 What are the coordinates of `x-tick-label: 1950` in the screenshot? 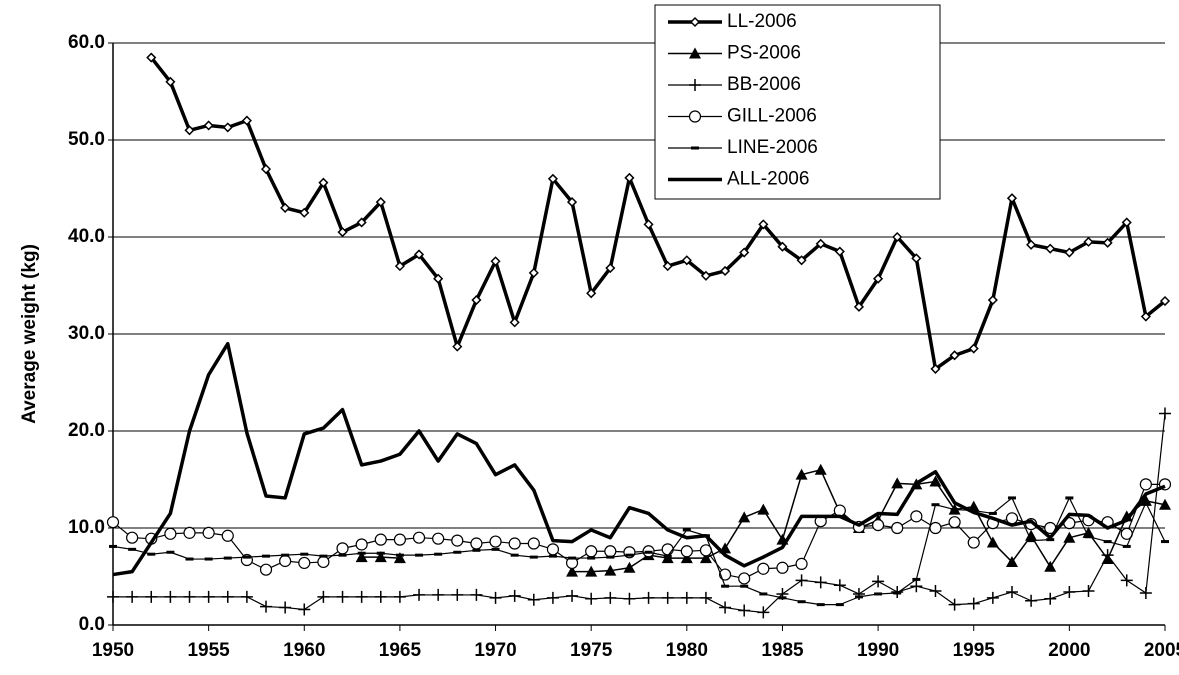 It's located at (113, 650).